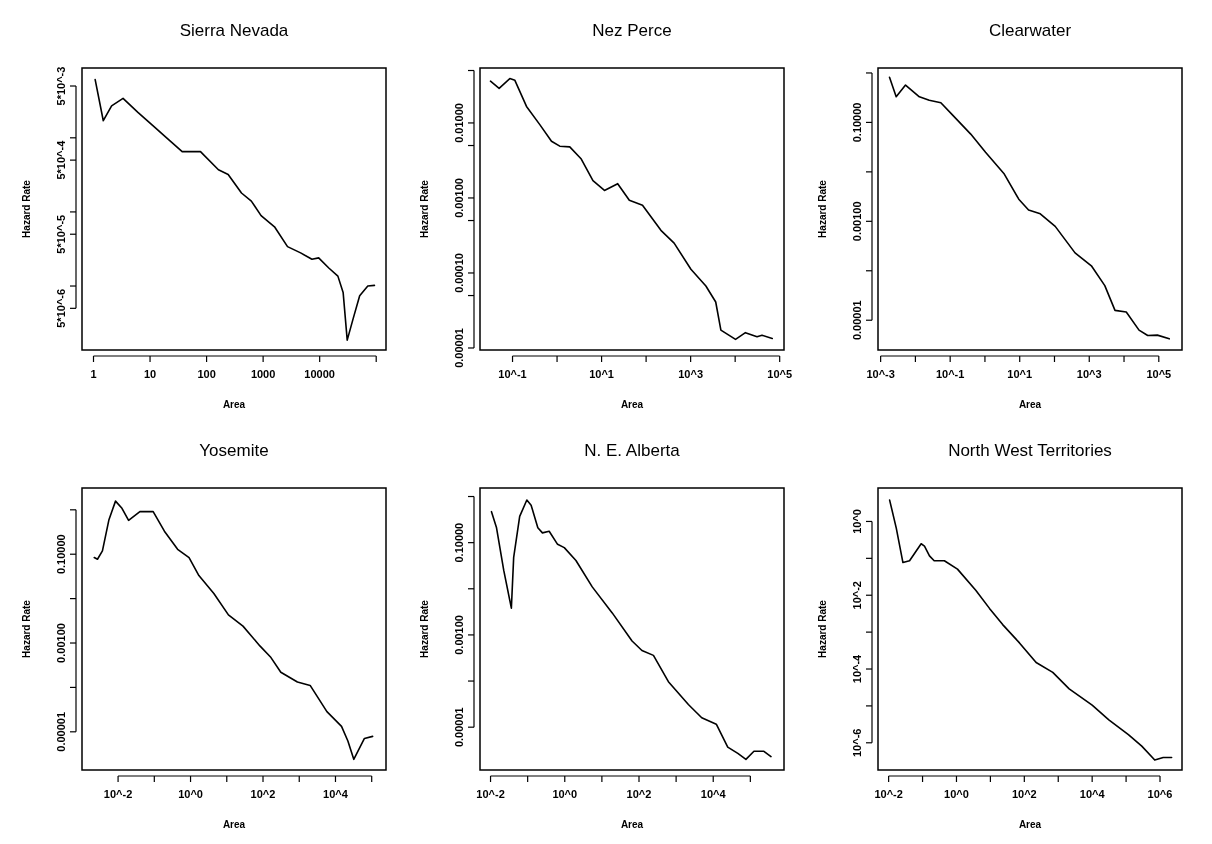 This screenshot has height=844, width=1212. I want to click on y-tick-label: 10^-2, so click(857, 595).